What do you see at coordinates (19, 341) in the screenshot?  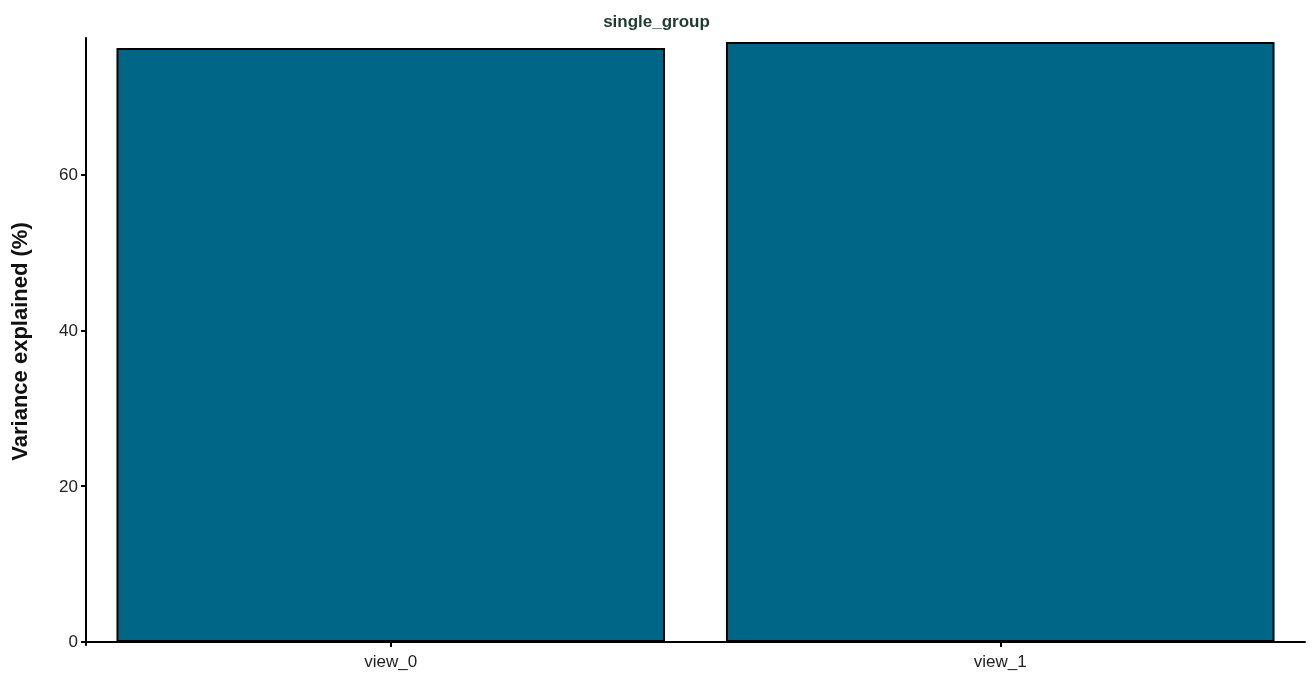 I see `y-axis-title: Variance explained (%)` at bounding box center [19, 341].